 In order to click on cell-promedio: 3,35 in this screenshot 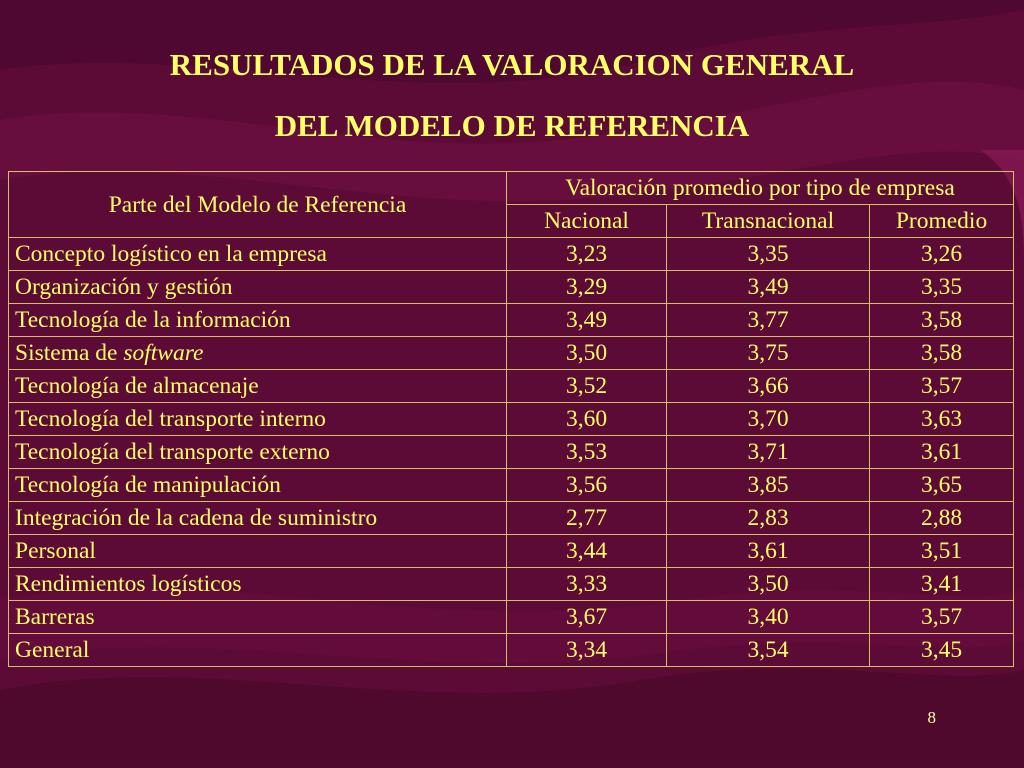, I will do `click(941, 287)`.